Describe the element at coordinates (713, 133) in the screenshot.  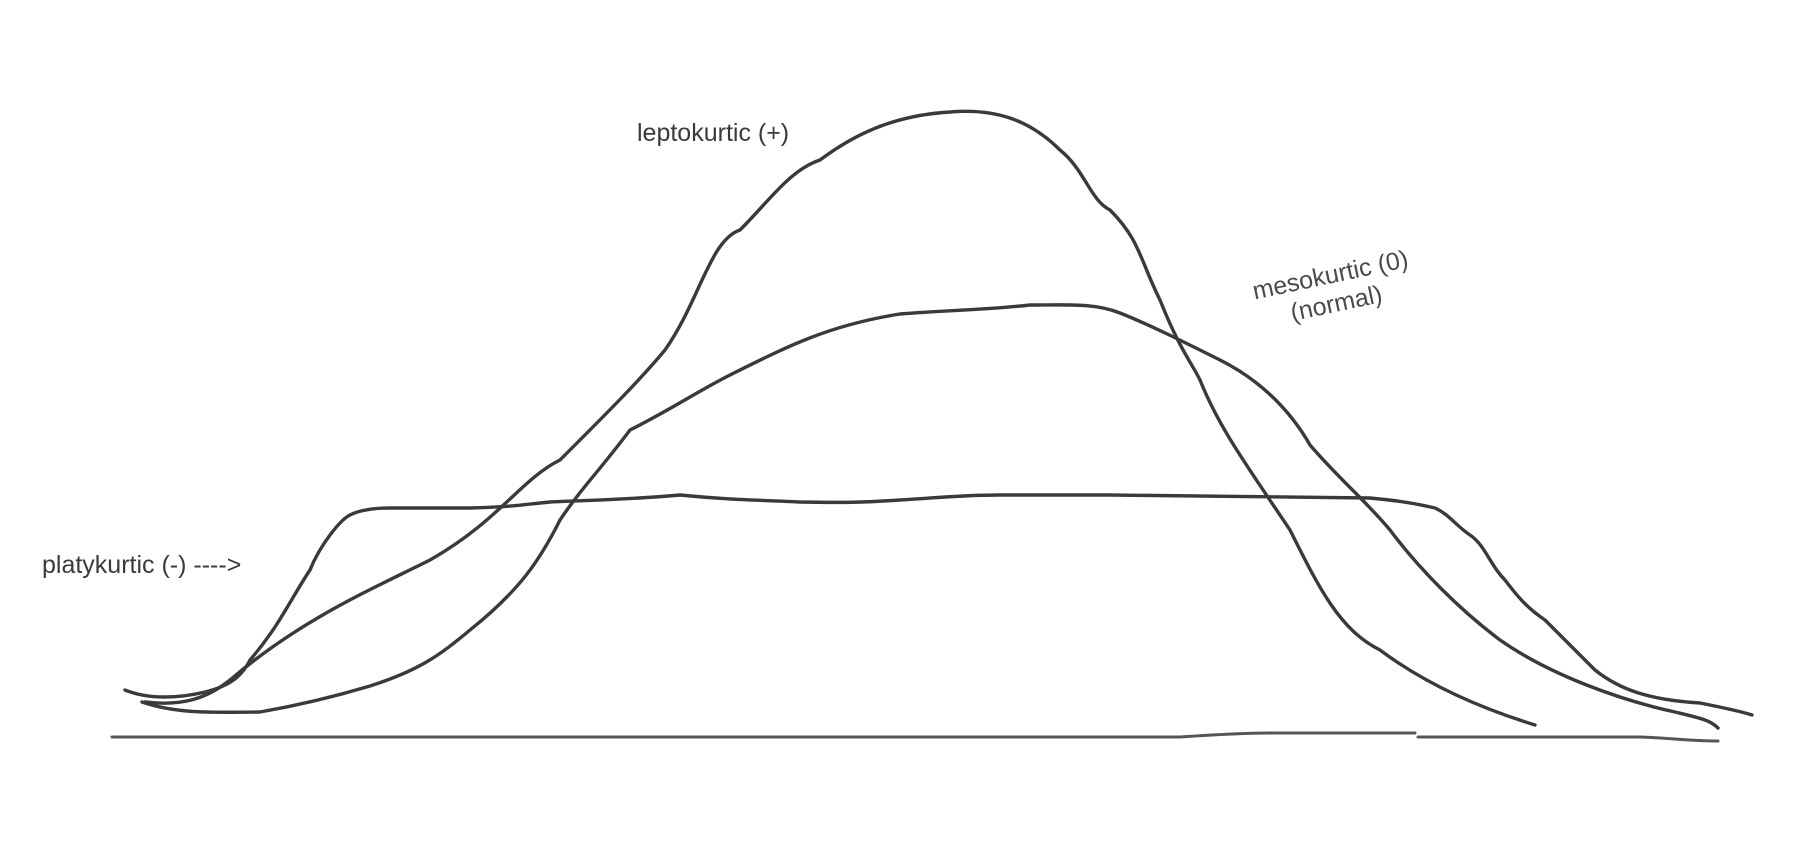
I see `leptokurtic-label: leptokurtic (+)` at that location.